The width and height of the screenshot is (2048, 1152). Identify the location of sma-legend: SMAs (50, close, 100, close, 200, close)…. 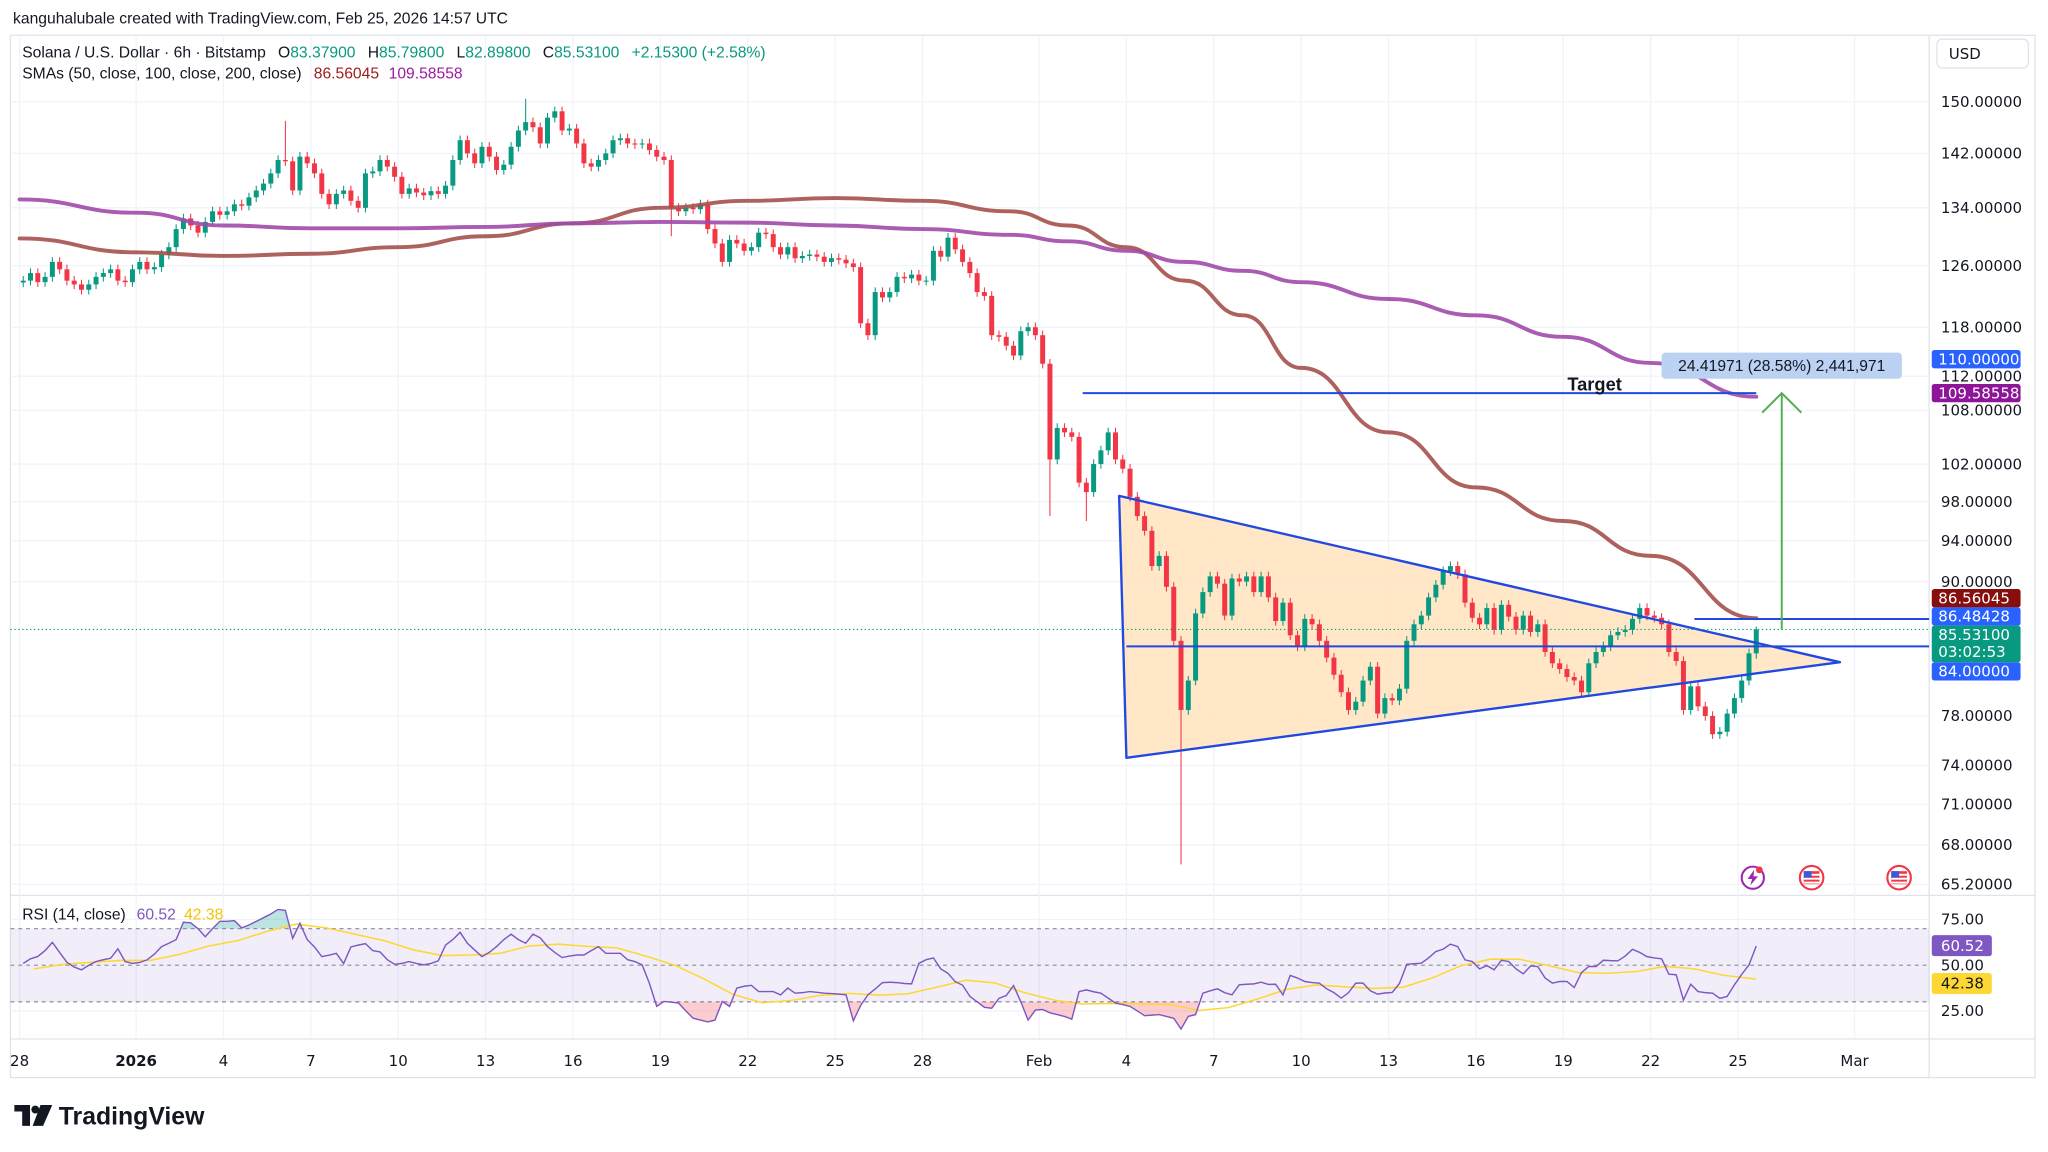
(242, 73).